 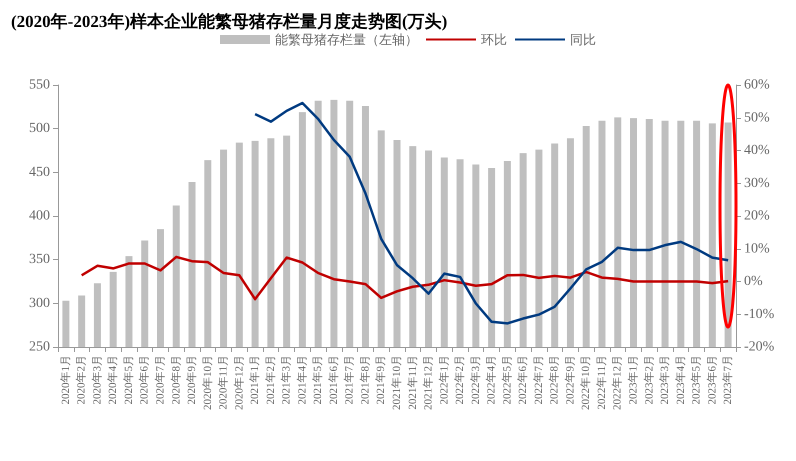 I want to click on x-tick-label: 2021年2月, so click(x=270, y=379).